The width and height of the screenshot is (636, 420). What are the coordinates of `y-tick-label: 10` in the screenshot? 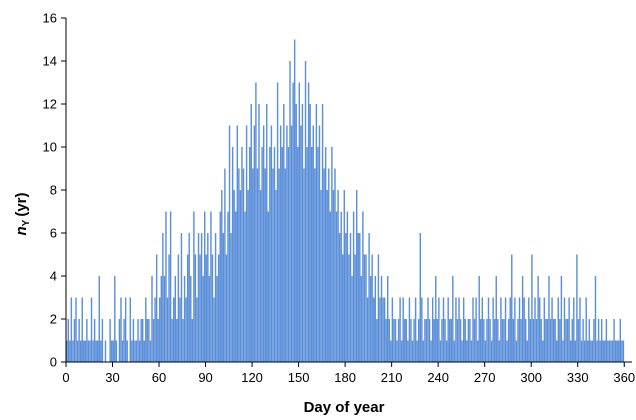 It's located at (50, 147).